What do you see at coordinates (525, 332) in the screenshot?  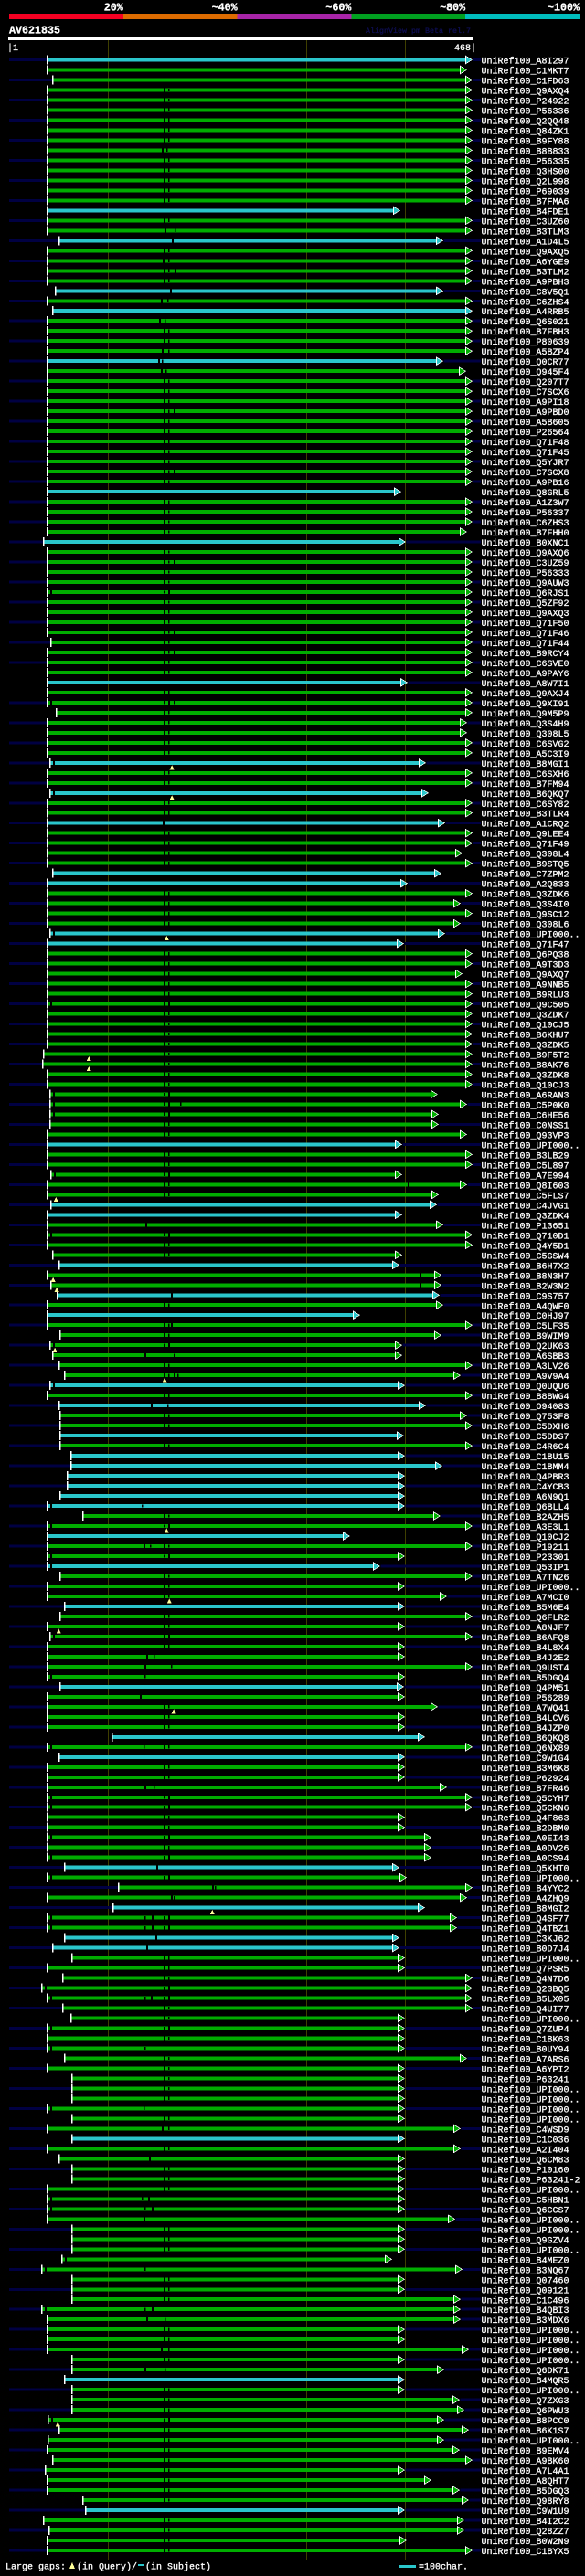 I see `svg-text: UniRef100_B7FBH3` at bounding box center [525, 332].